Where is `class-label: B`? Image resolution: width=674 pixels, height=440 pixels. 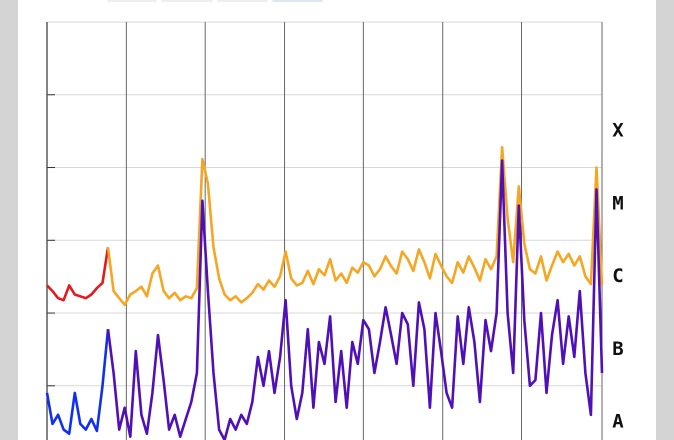
class-label: B is located at coordinates (617, 349).